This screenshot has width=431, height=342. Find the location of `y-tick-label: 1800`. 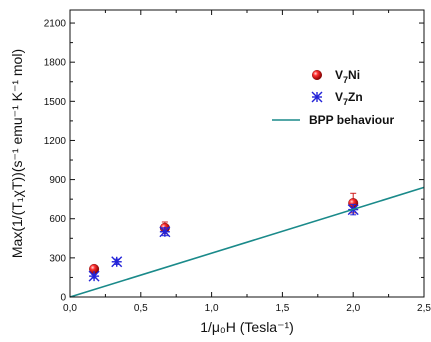

y-tick-label: 1800 is located at coordinates (55, 63).